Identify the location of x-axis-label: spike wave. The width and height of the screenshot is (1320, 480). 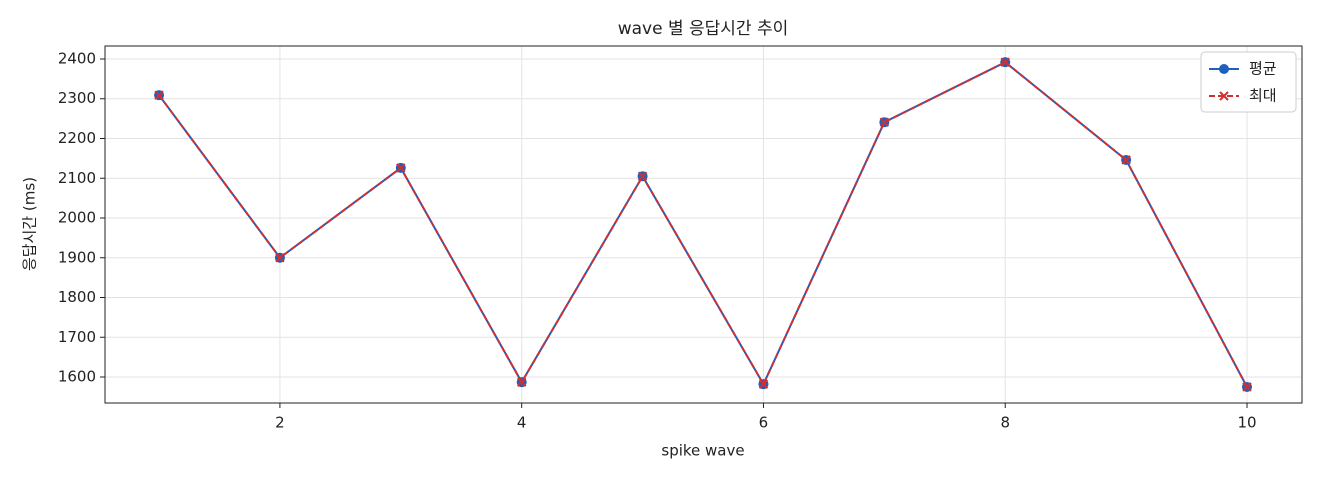
(702, 451).